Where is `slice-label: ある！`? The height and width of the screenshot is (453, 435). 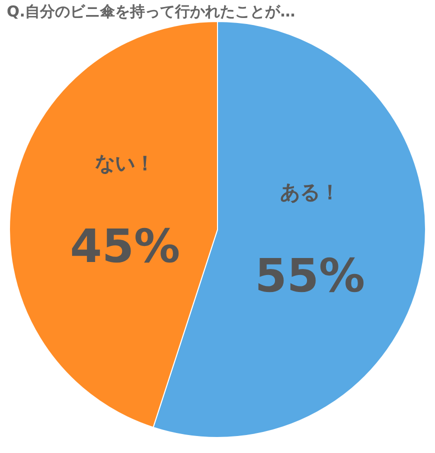 slice-label: ある！ is located at coordinates (310, 192).